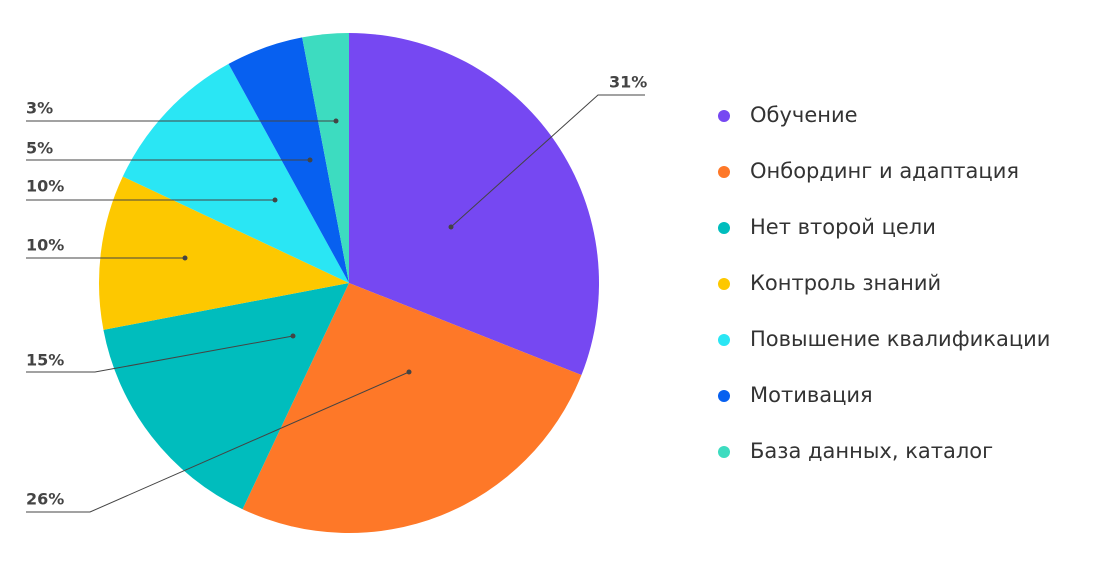 This screenshot has height=569, width=1104. I want to click on legend-label: База данных, каталог, so click(871, 451).